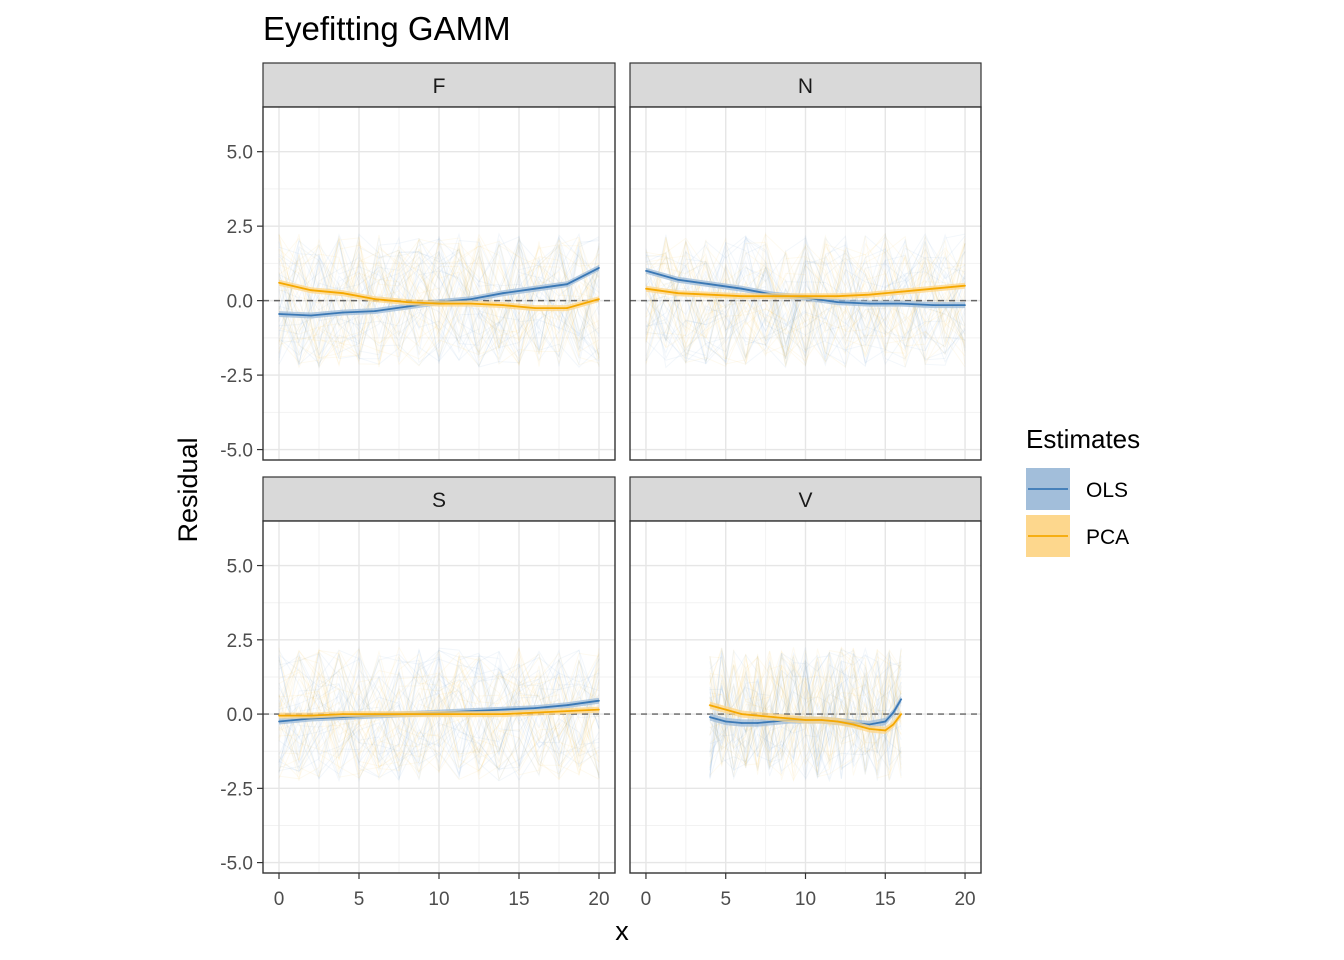 This screenshot has width=1344, height=960. Describe the element at coordinates (1077, 536) in the screenshot. I see `legend-item-pca: PCA` at that location.